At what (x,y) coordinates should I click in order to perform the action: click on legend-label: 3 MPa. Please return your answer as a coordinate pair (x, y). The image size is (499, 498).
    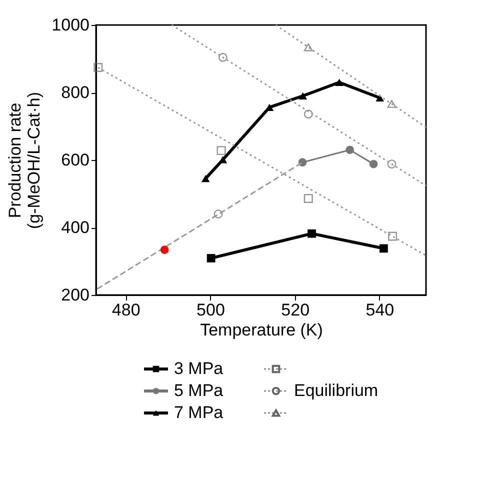
    Looking at the image, I should click on (199, 368).